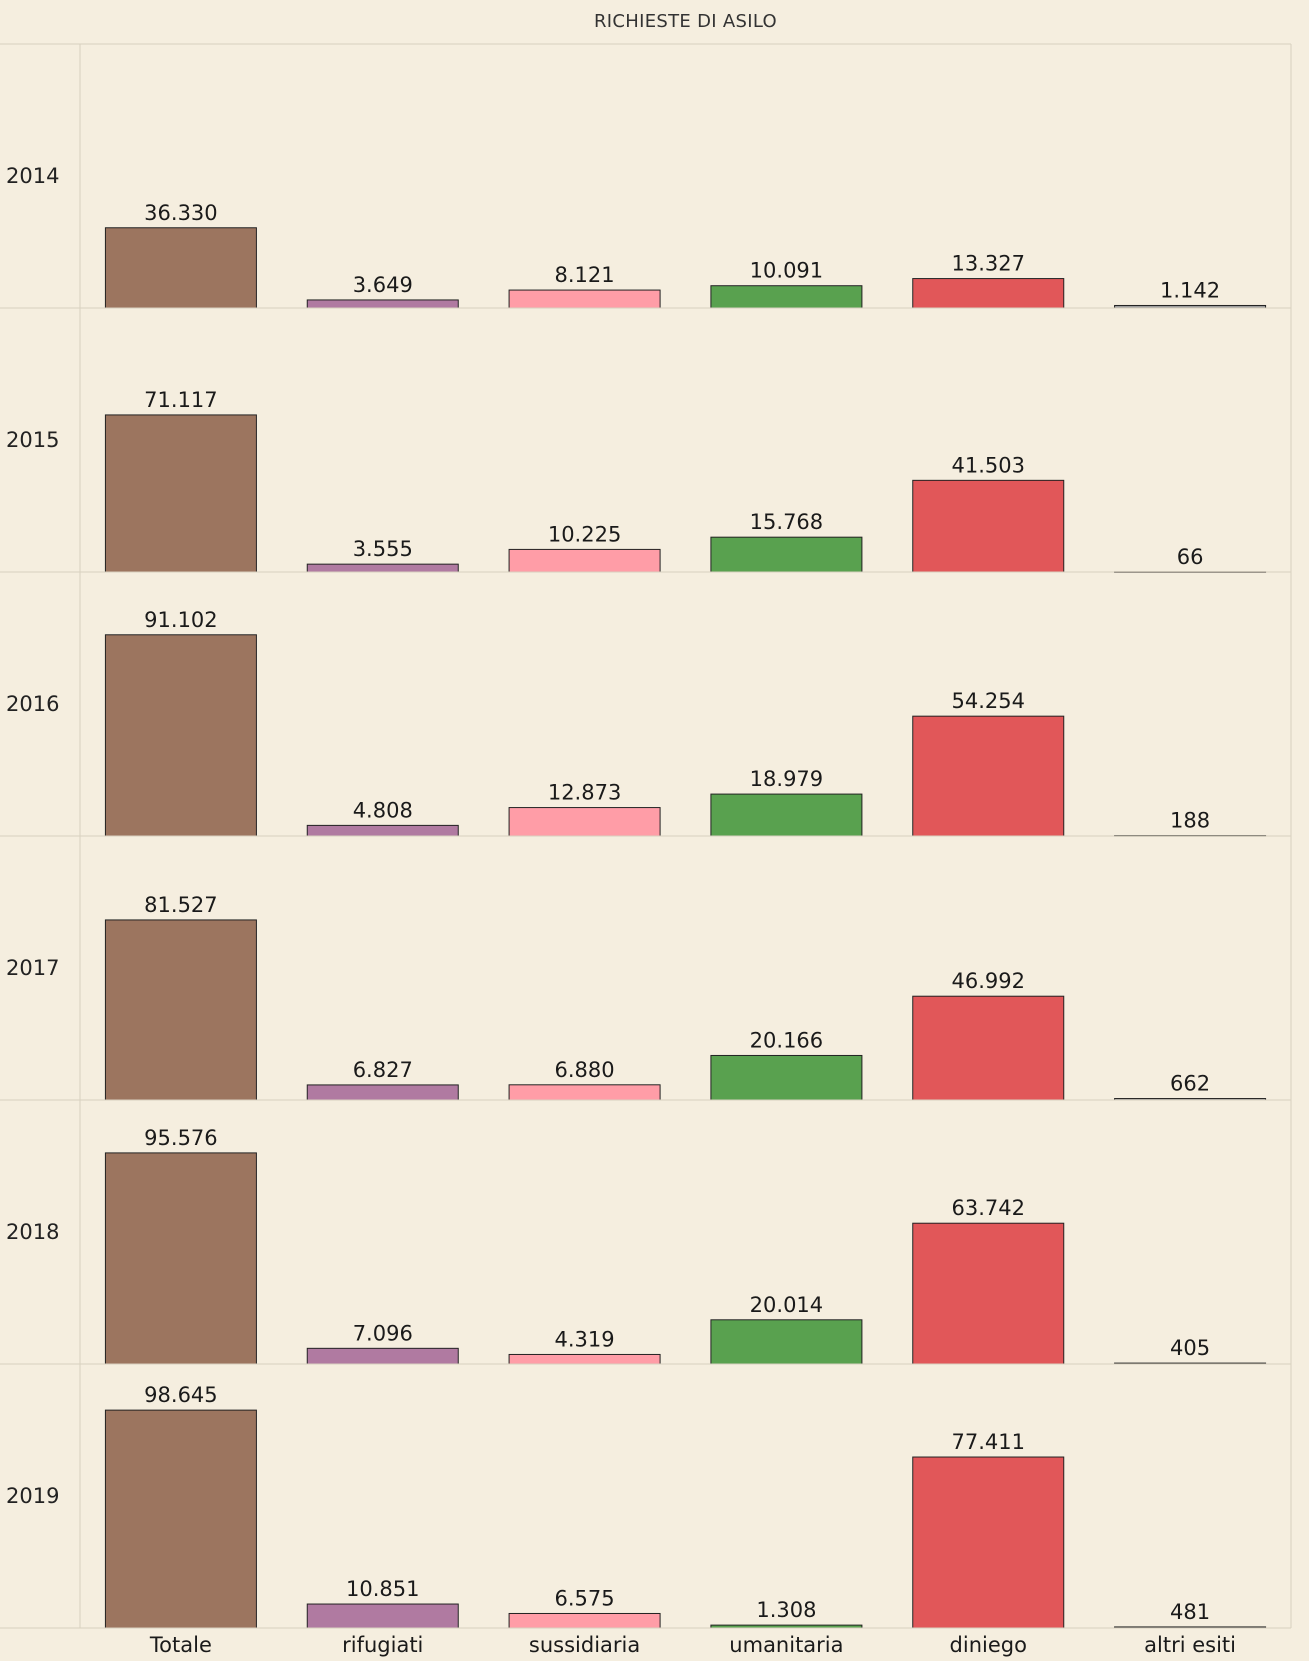  Describe the element at coordinates (786, 271) in the screenshot. I see `value-label: 10.091` at that location.